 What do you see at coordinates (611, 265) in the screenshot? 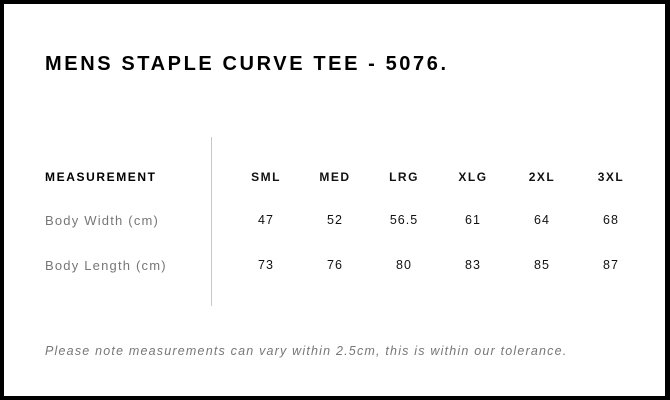
I see `table-cell: 87` at bounding box center [611, 265].